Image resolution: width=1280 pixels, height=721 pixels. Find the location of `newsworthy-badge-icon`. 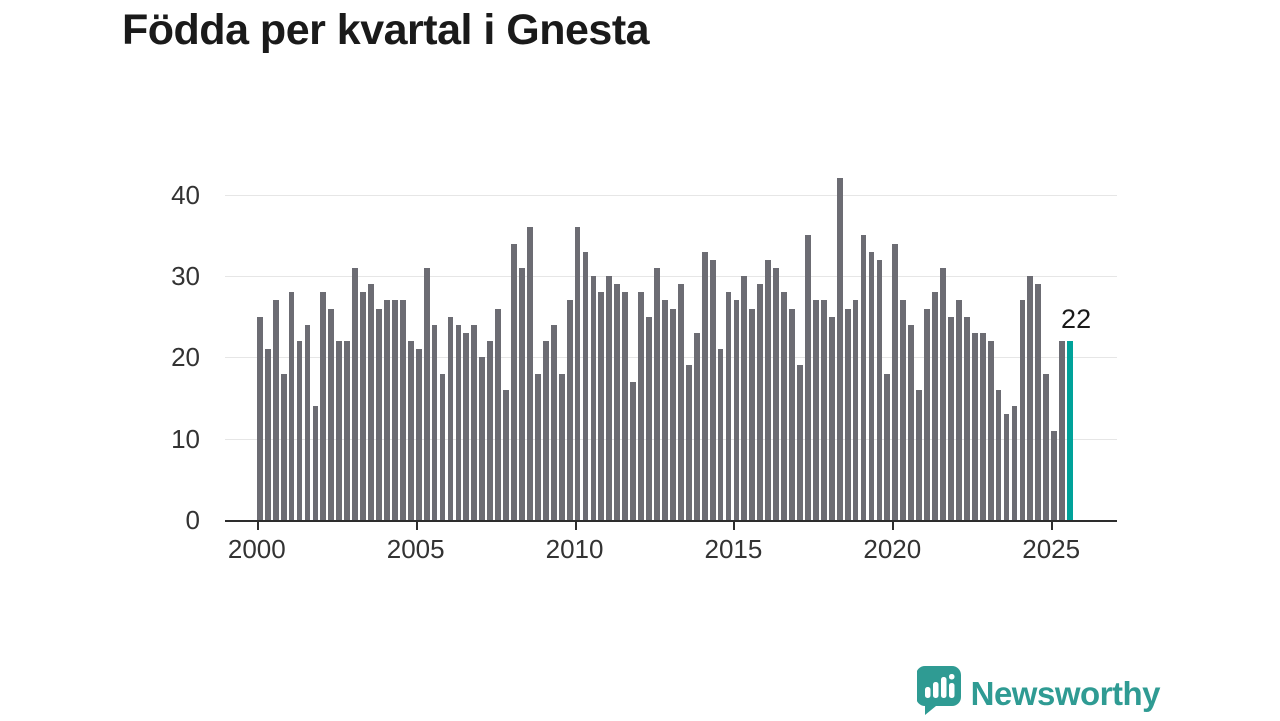

newsworthy-badge-icon is located at coordinates (938, 693).